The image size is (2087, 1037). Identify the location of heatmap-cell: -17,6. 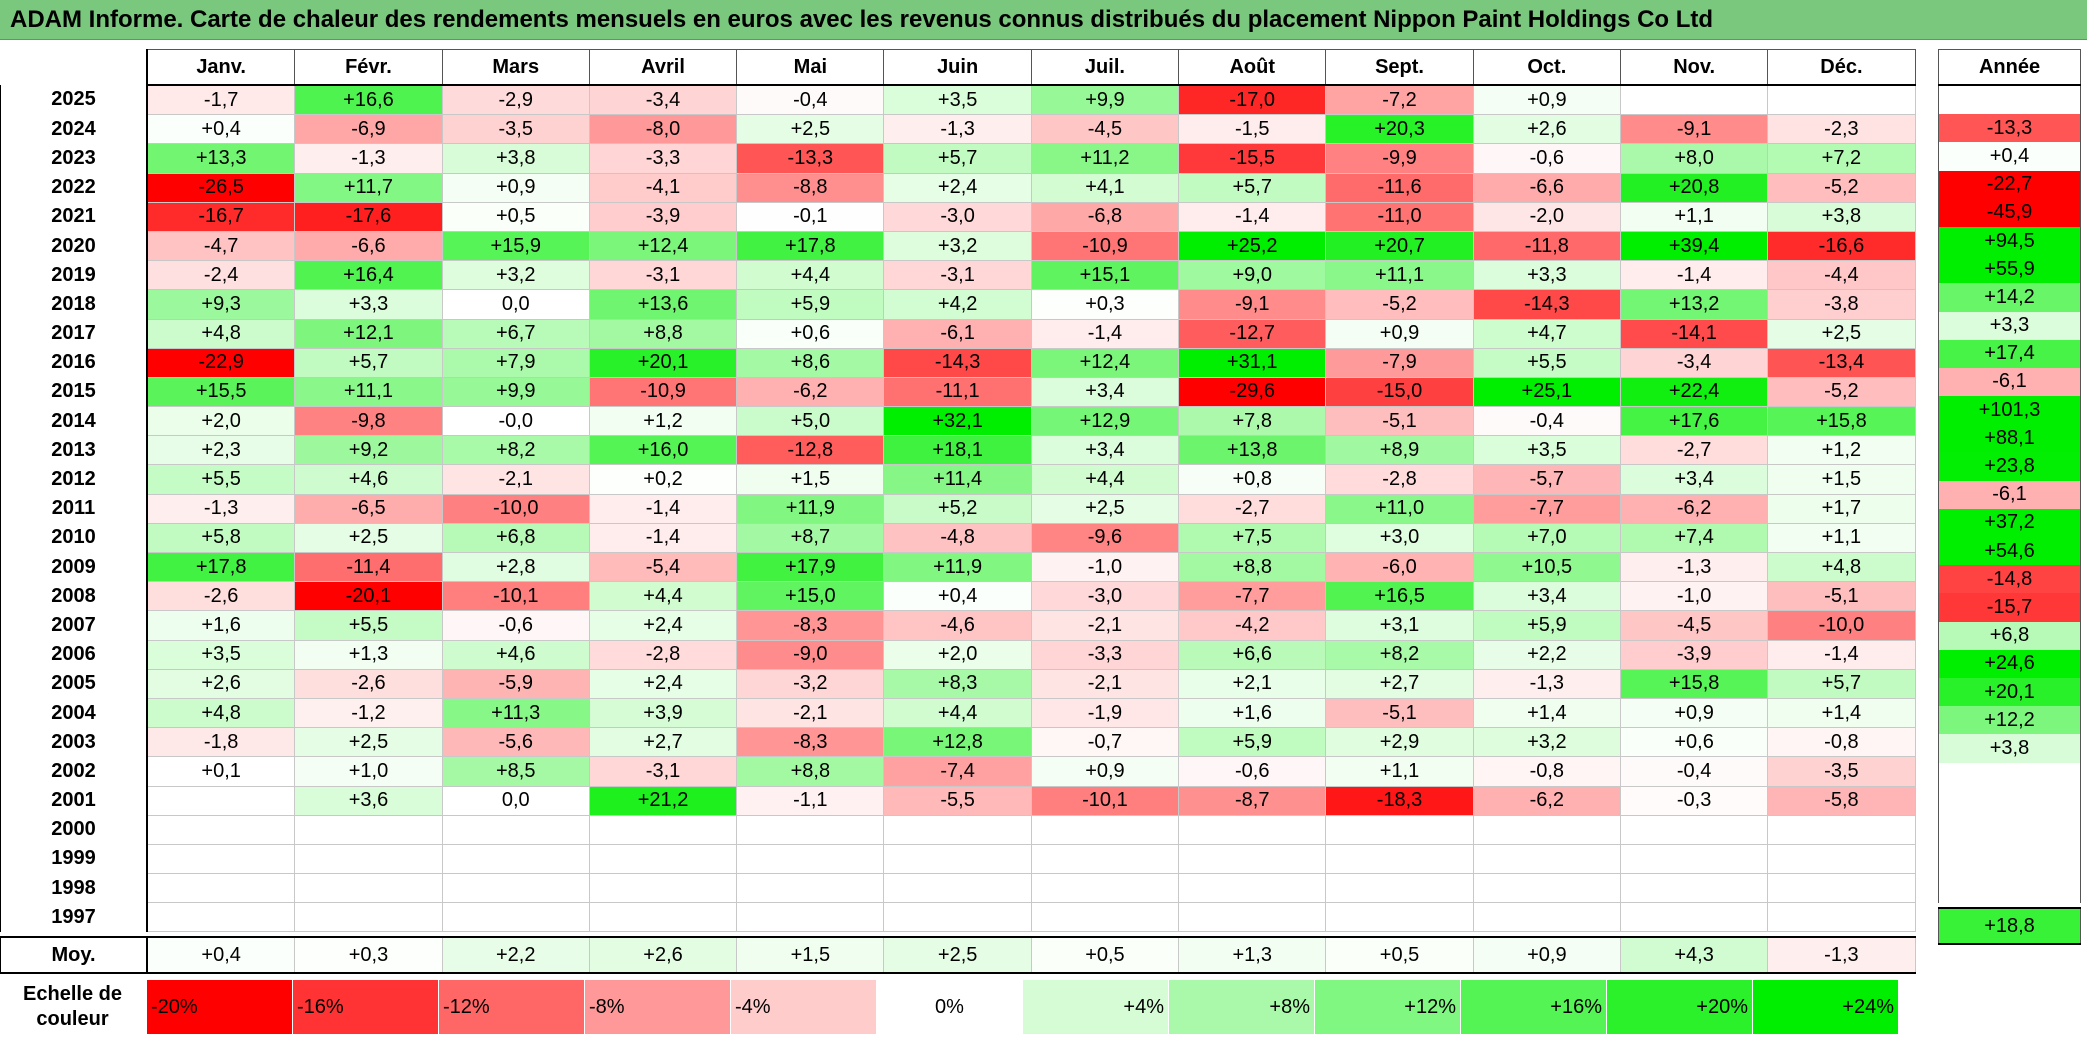
(368, 216).